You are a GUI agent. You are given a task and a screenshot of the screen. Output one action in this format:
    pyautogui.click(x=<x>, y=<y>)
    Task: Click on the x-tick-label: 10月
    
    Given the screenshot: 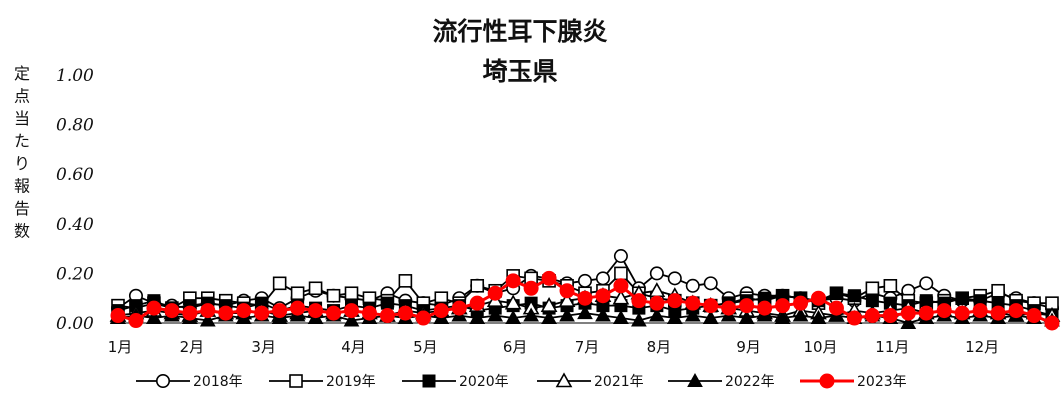 What is the action you would take?
    pyautogui.click(x=820, y=347)
    